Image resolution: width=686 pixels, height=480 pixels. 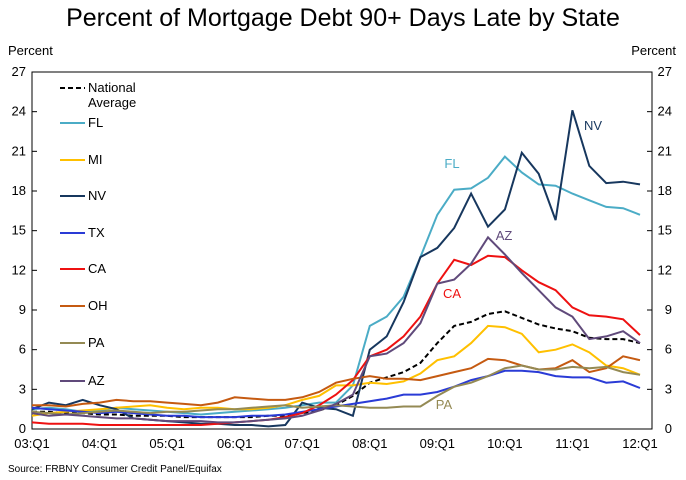 What do you see at coordinates (668, 309) in the screenshot?
I see `y2-tick-label: 9` at bounding box center [668, 309].